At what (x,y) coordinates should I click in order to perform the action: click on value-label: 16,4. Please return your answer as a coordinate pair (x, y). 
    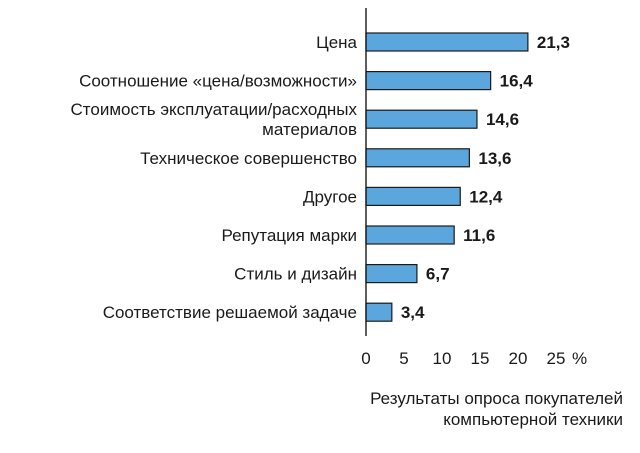
    Looking at the image, I should click on (517, 81).